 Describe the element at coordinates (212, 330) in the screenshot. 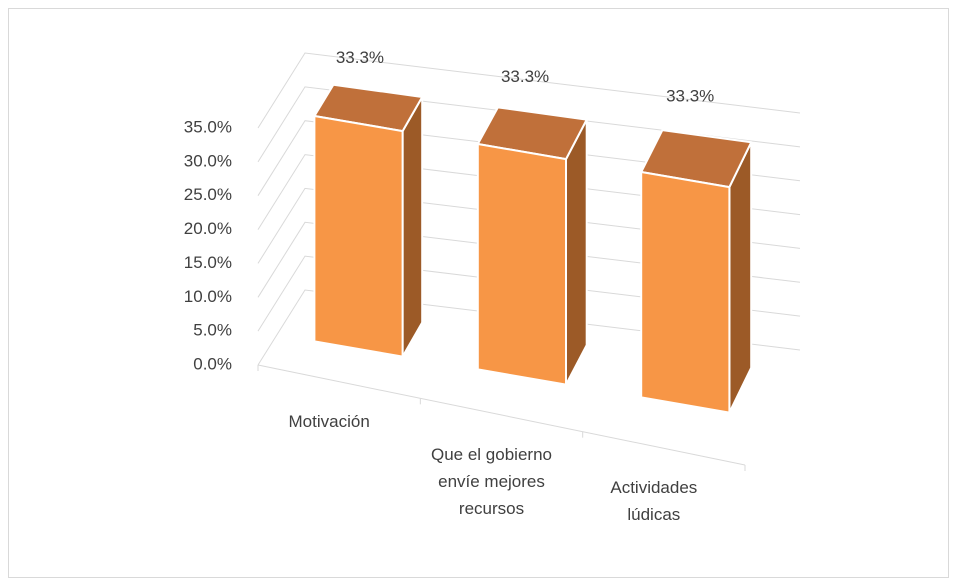

I see `y-tick-label: 5.0%` at that location.